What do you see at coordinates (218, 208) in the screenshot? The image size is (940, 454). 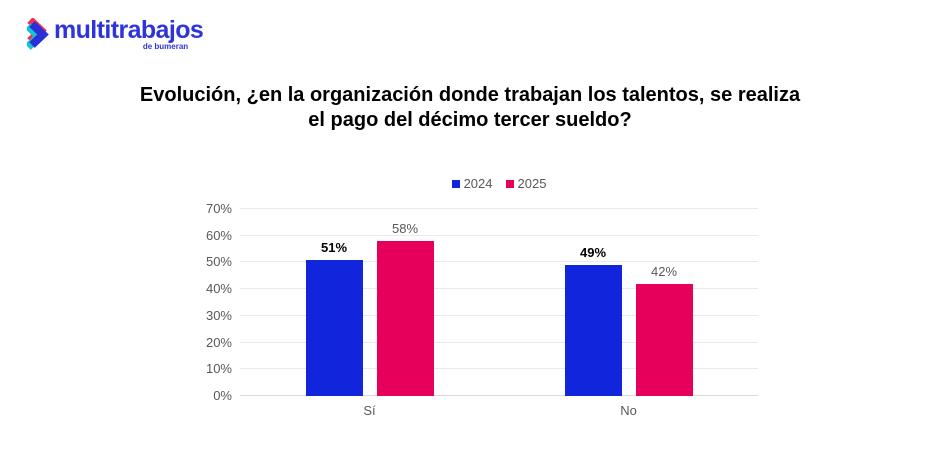 I see `y-axis-tick-label-70%: 70%` at bounding box center [218, 208].